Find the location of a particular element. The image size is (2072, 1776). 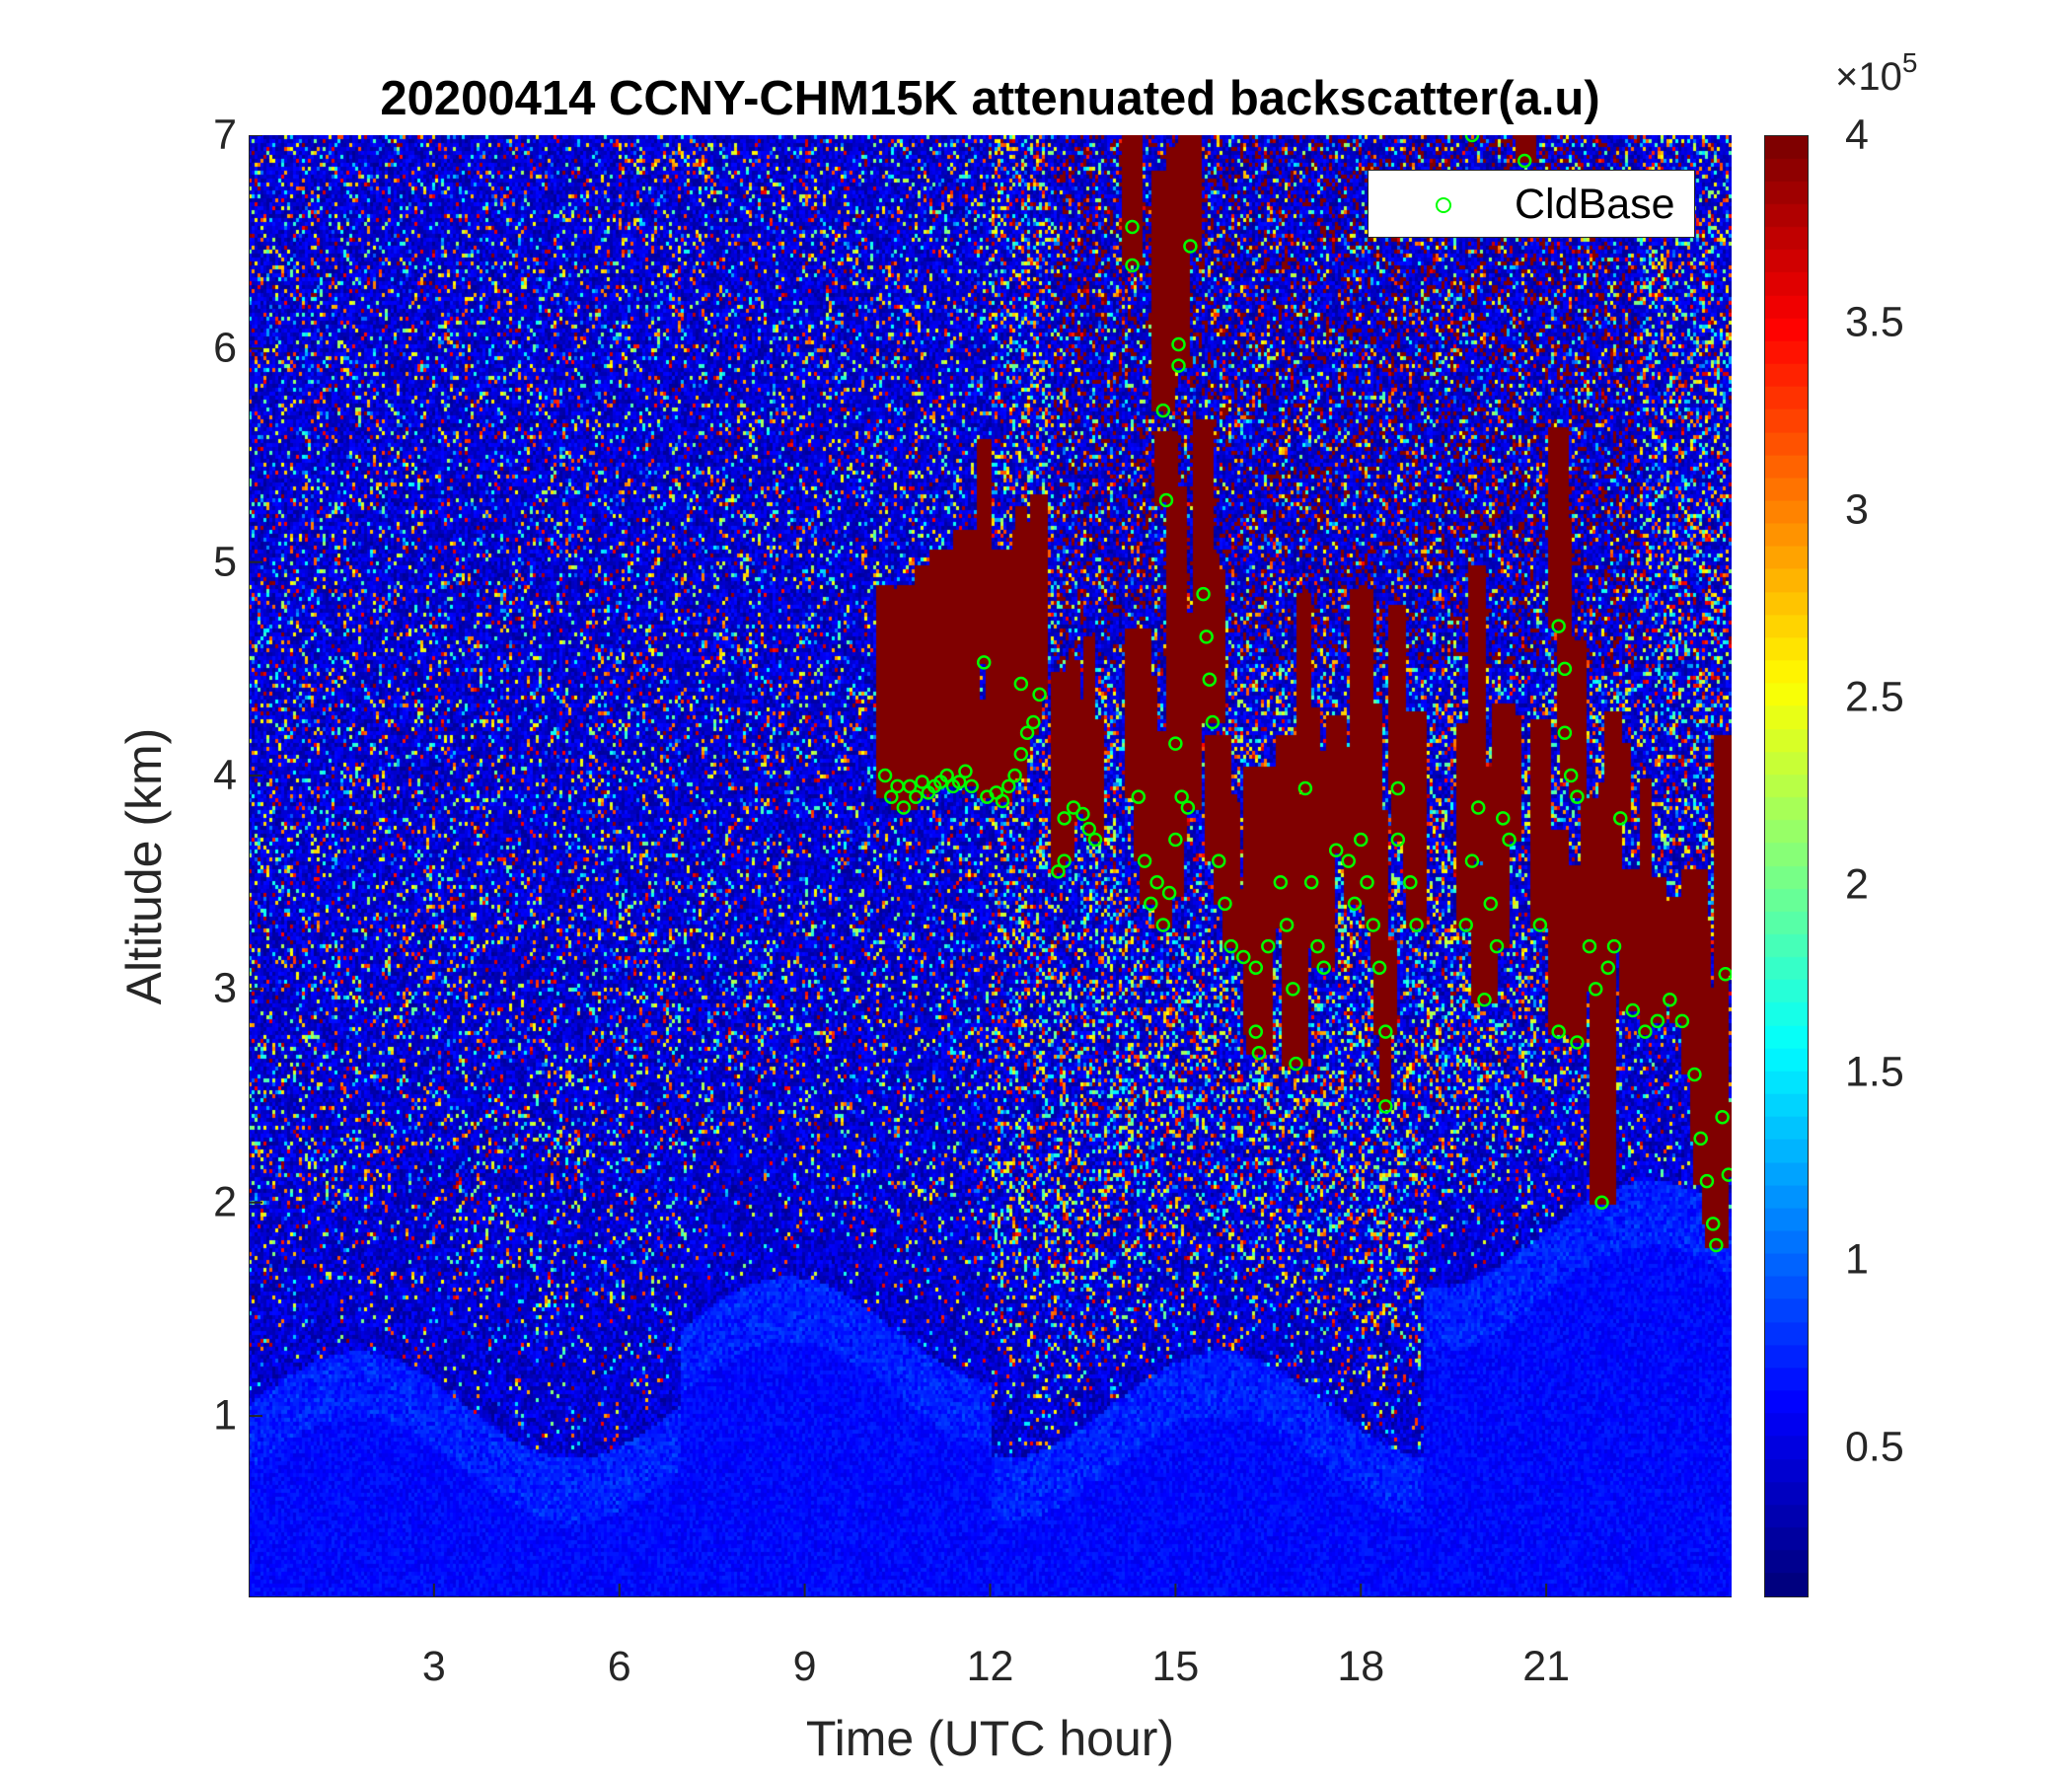

colorbar-tick-label: 0.5 is located at coordinates (1875, 1447).